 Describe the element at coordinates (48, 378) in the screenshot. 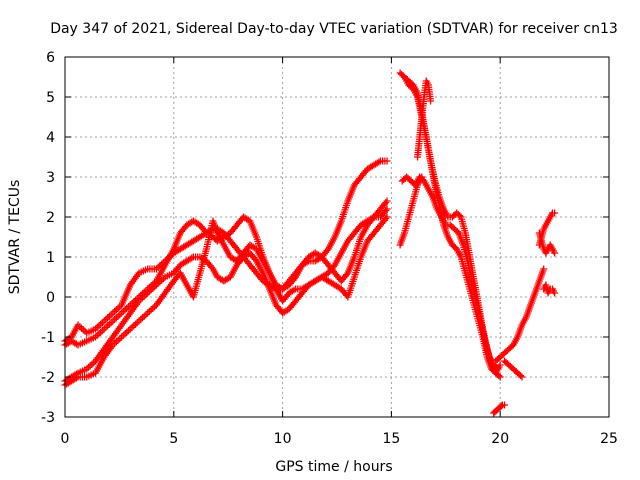

I see `y-tick-label: -2` at that location.